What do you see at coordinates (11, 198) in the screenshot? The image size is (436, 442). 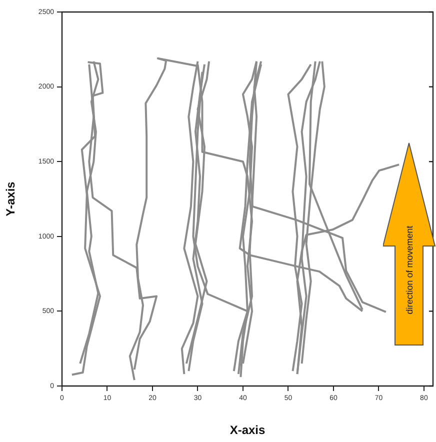 I see `y-axis-title: Y-axis` at bounding box center [11, 198].